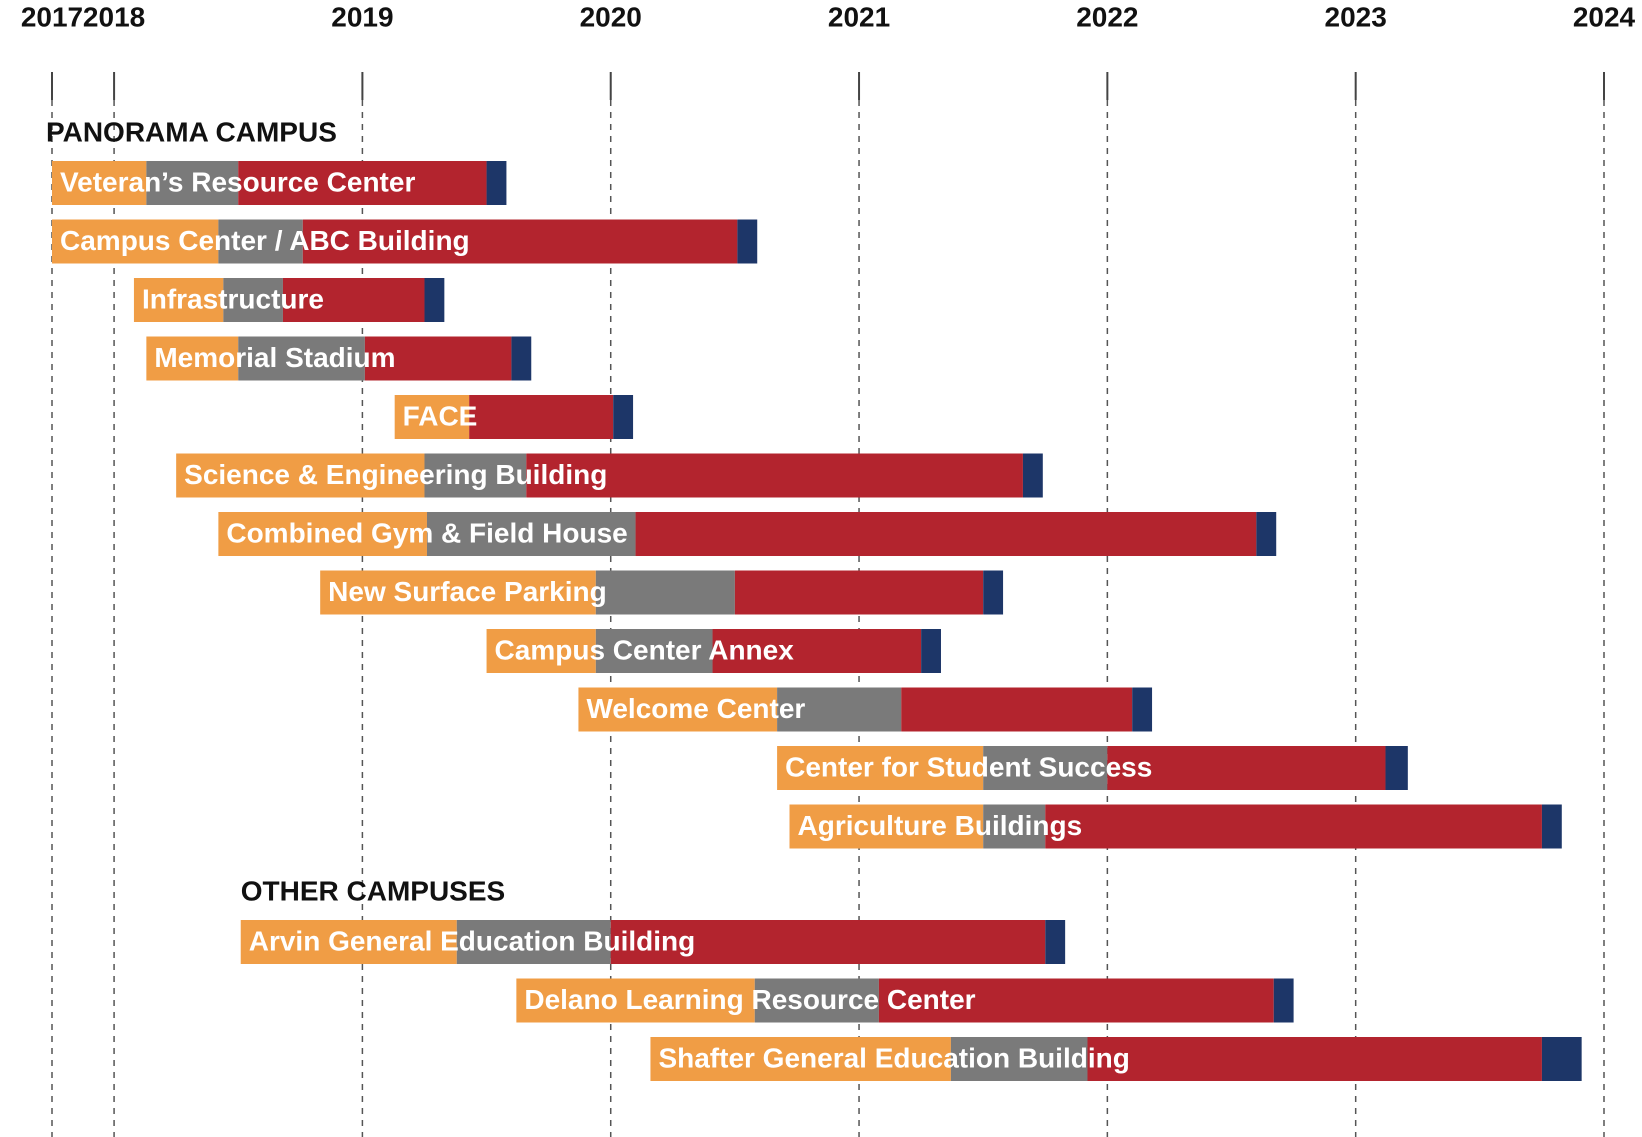 The image size is (1642, 1137). I want to click on task-label: Veteran’s Resource Center, so click(237, 181).